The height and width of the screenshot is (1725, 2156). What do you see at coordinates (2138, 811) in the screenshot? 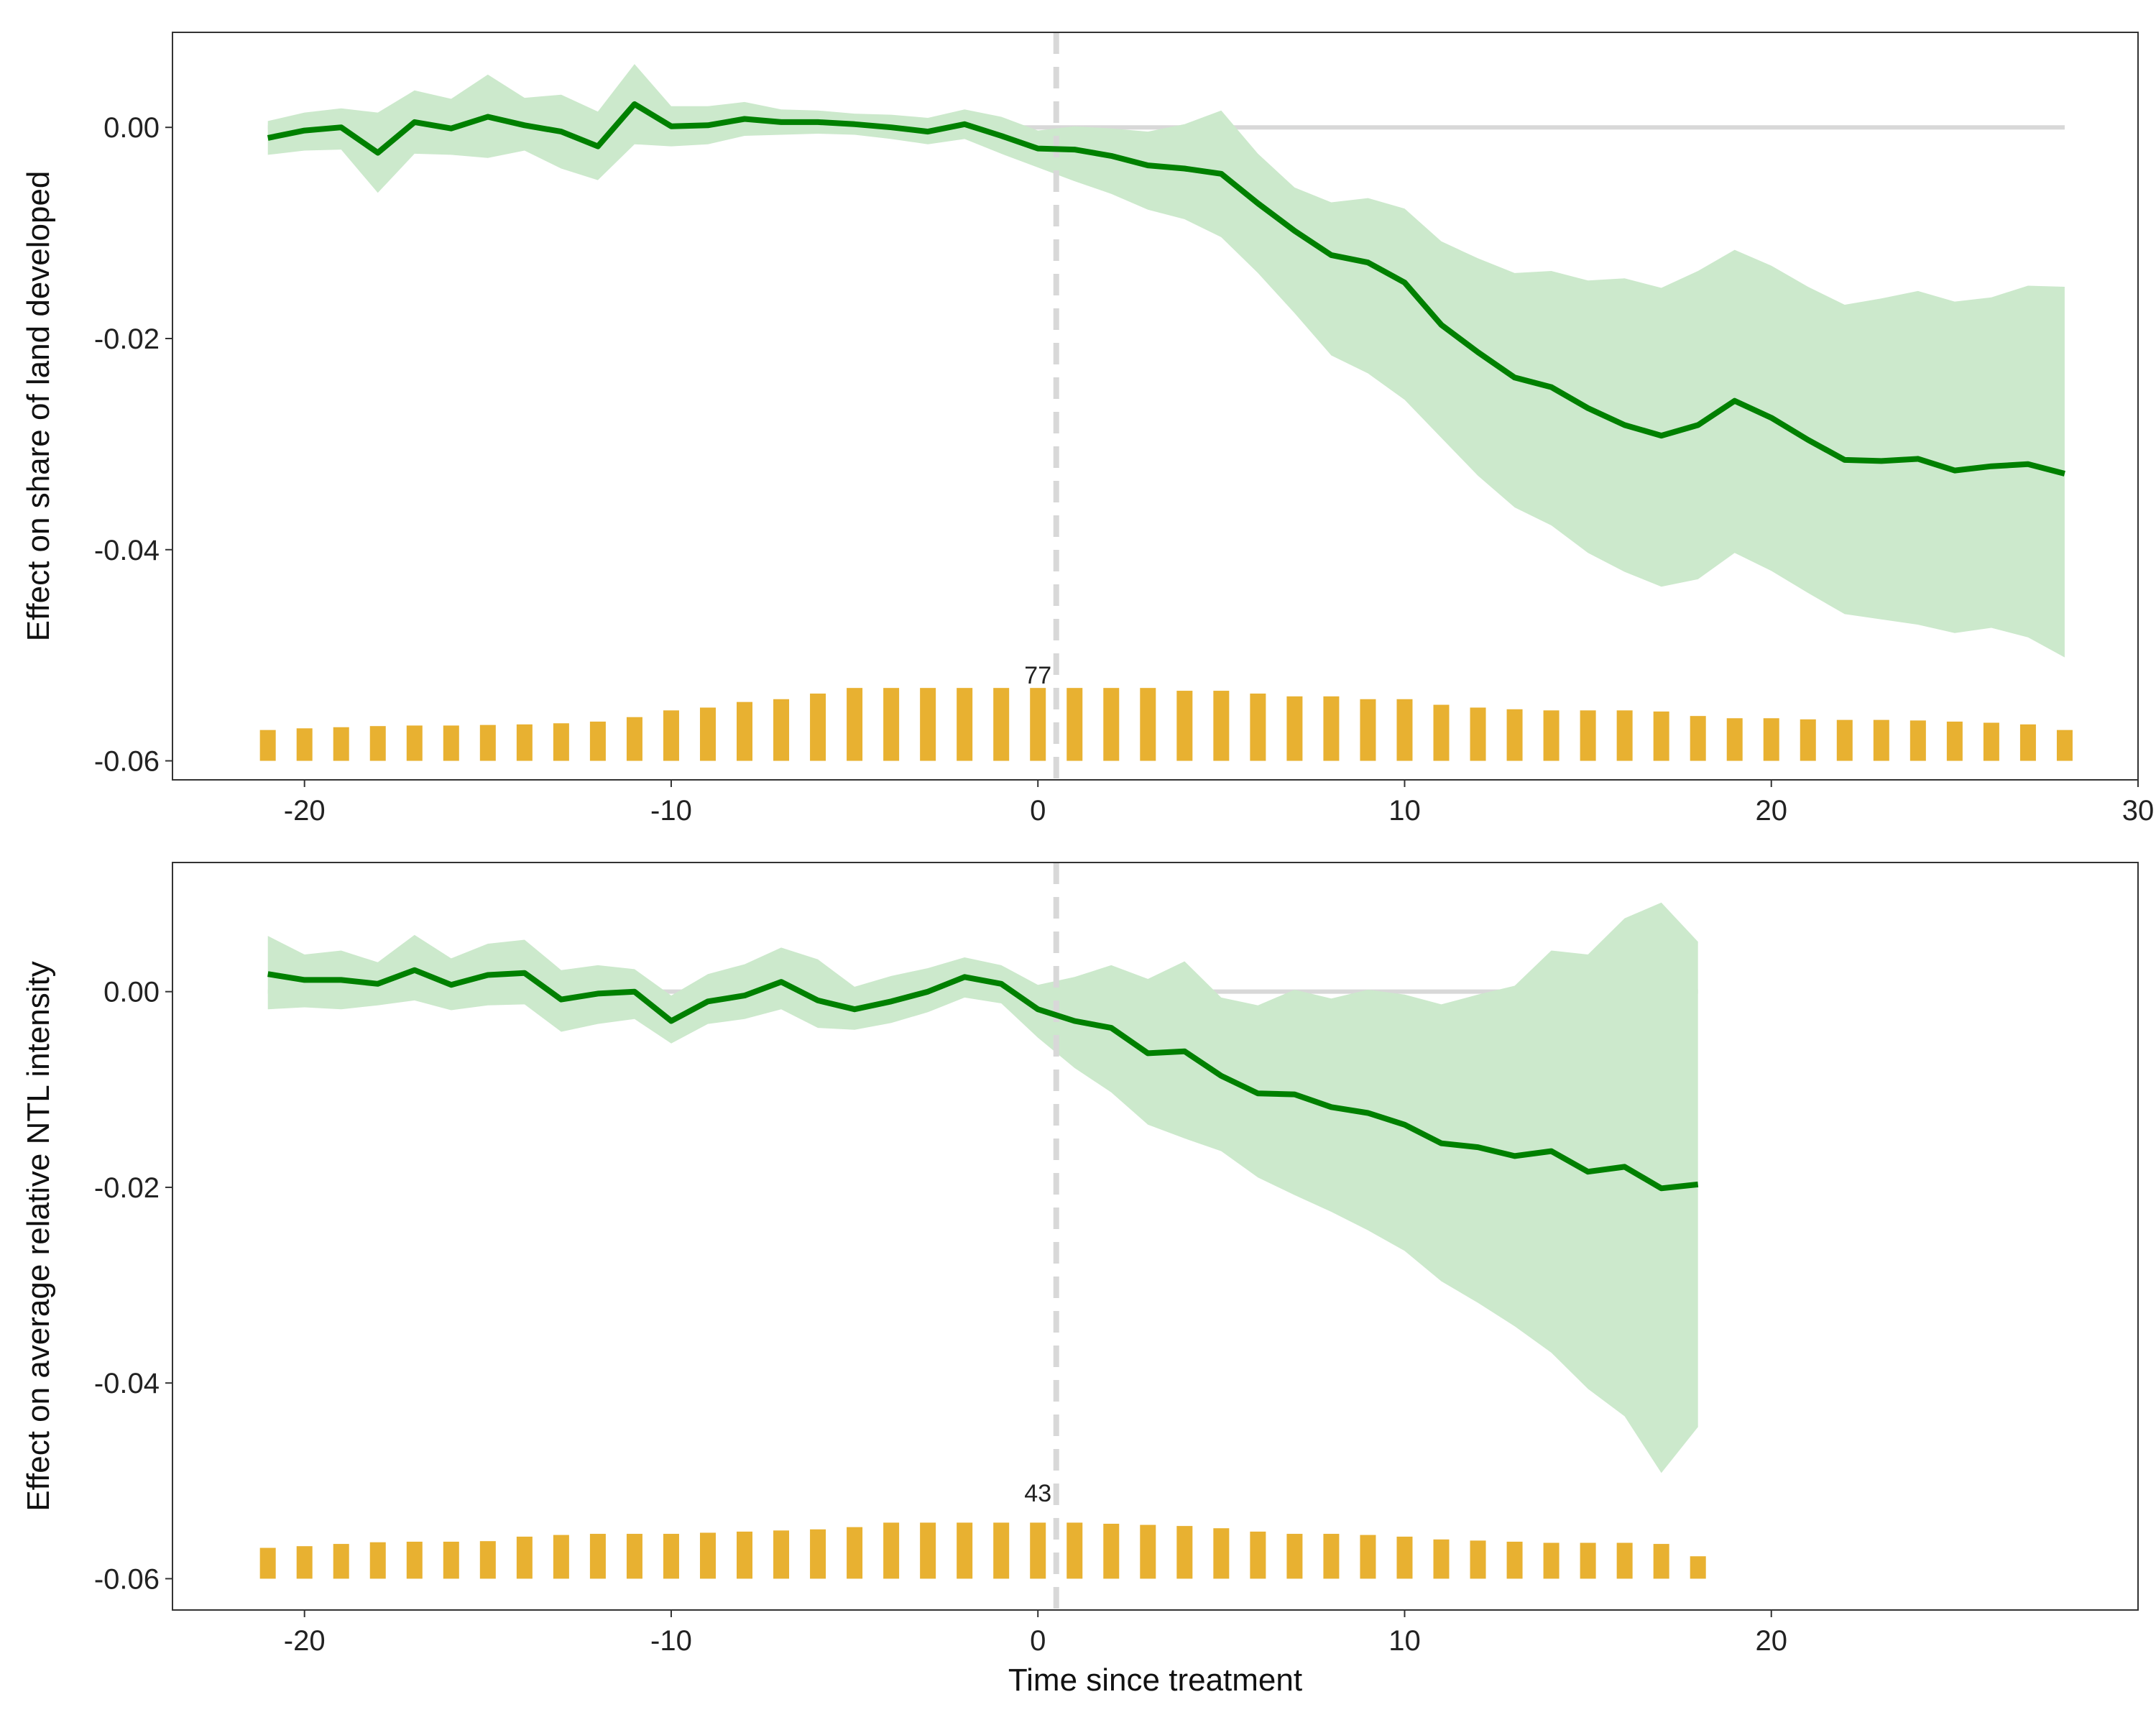
I see `x-tick-label: 30` at bounding box center [2138, 811].